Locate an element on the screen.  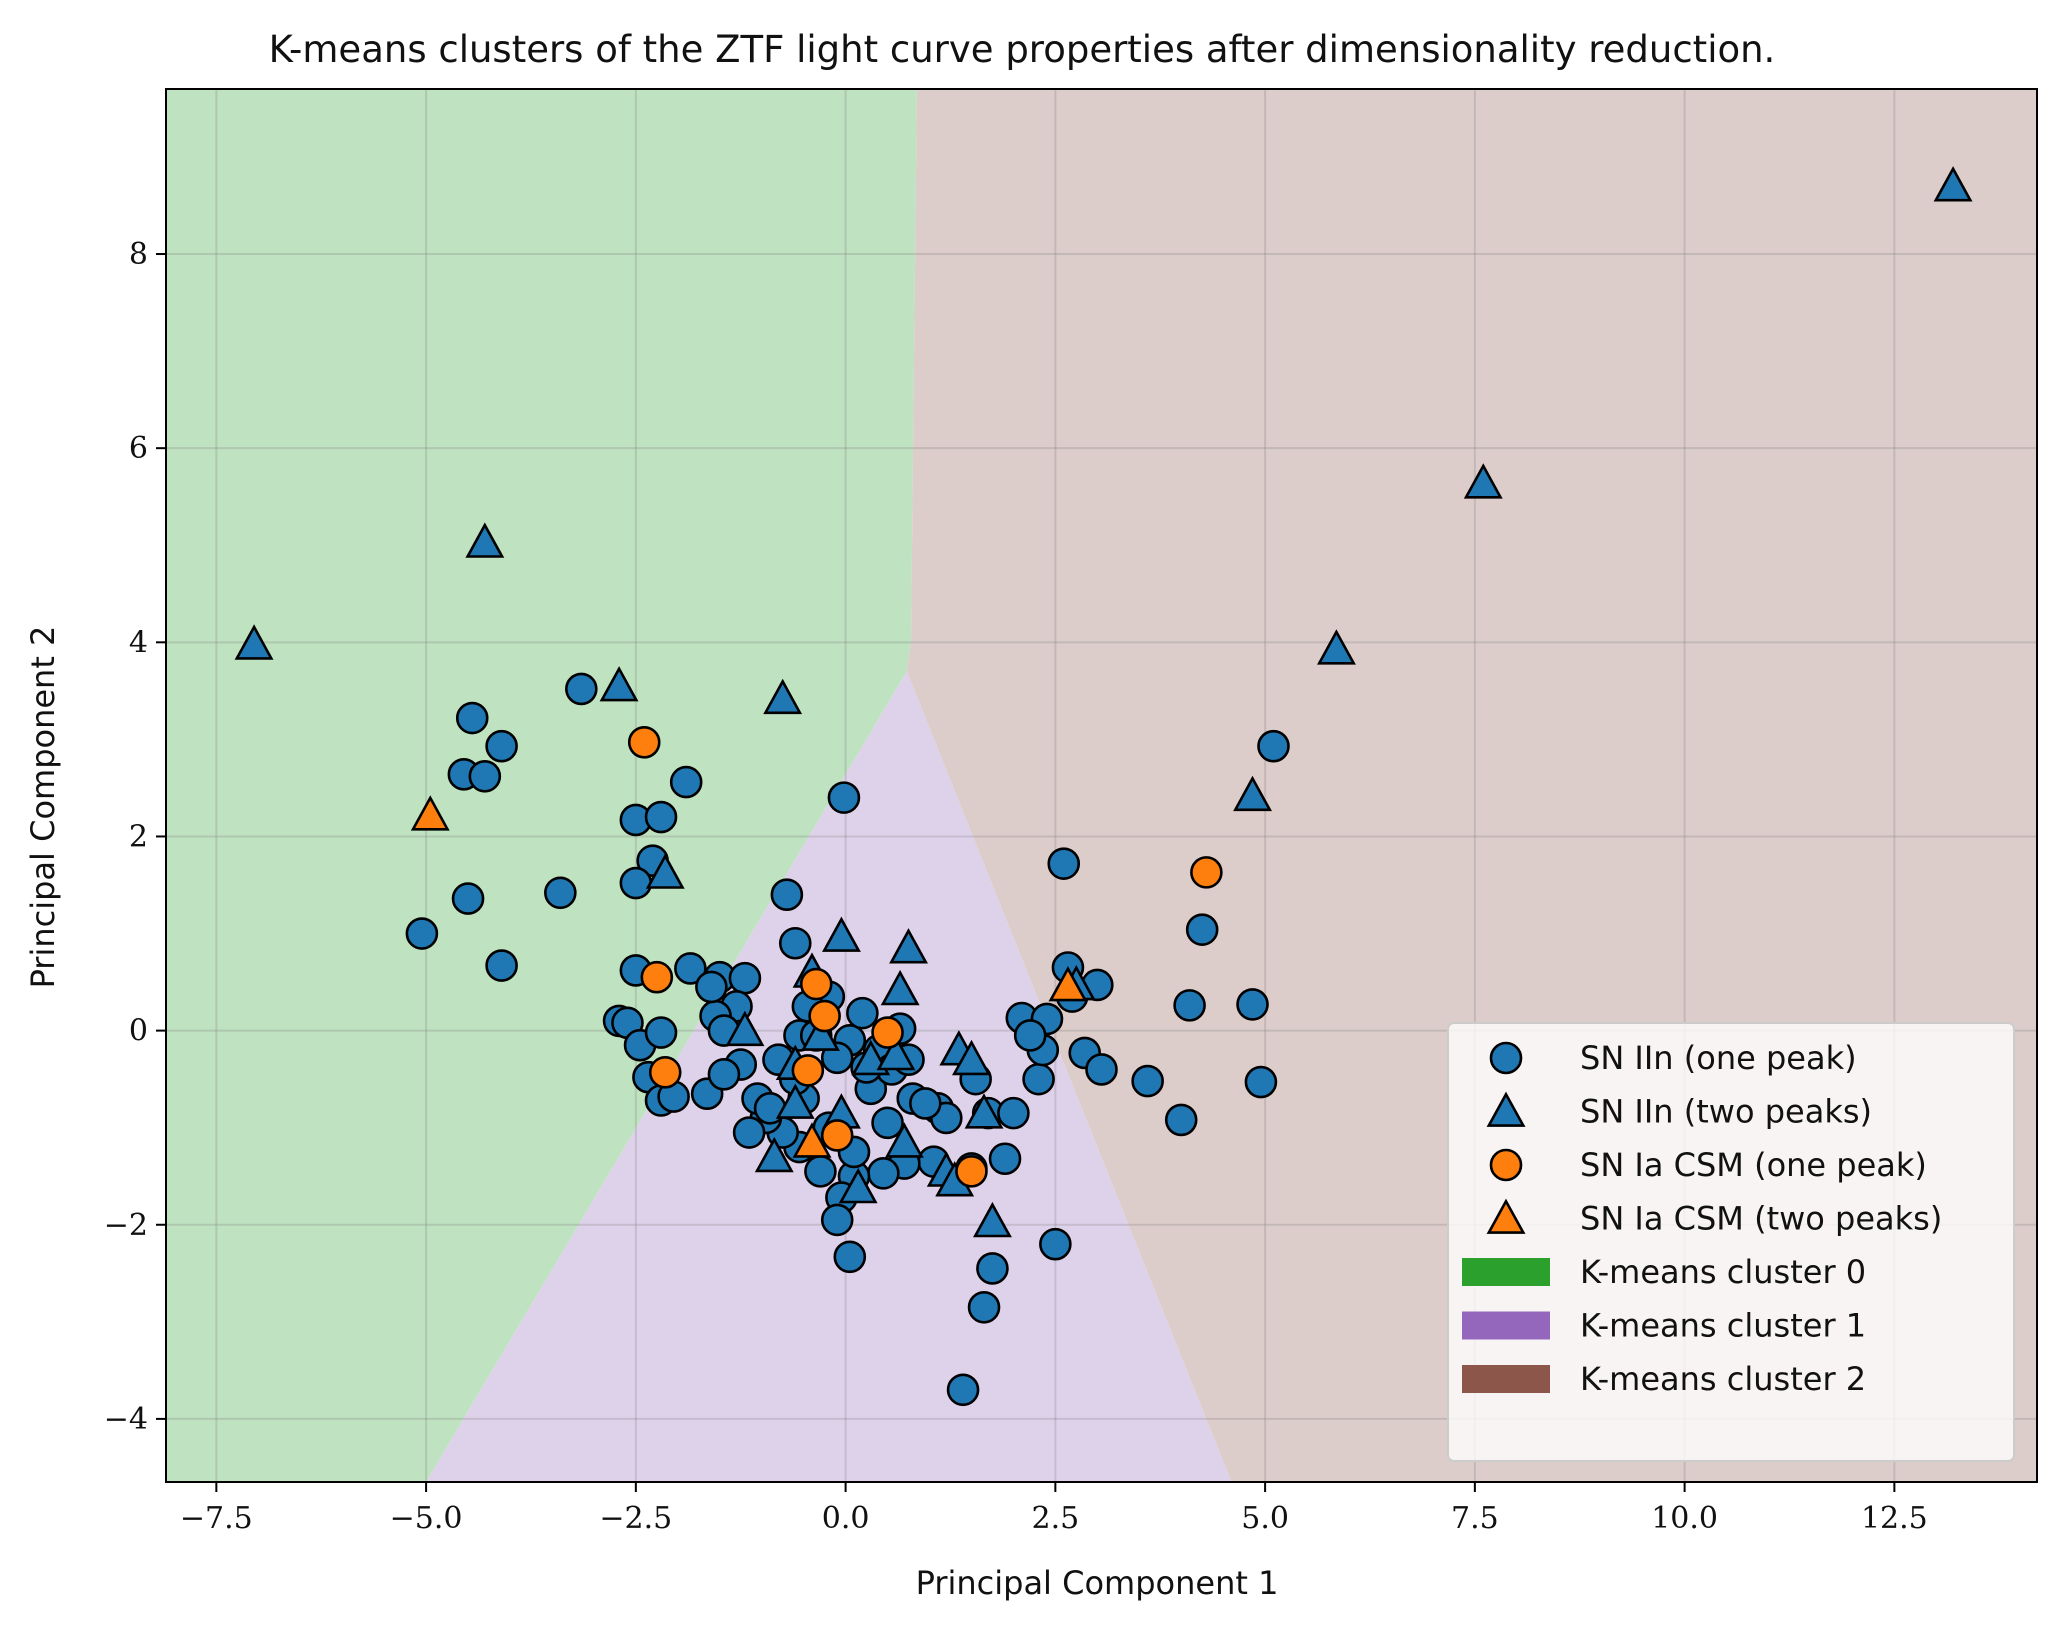
x-tick-label: 5.0 is located at coordinates (1265, 1518).